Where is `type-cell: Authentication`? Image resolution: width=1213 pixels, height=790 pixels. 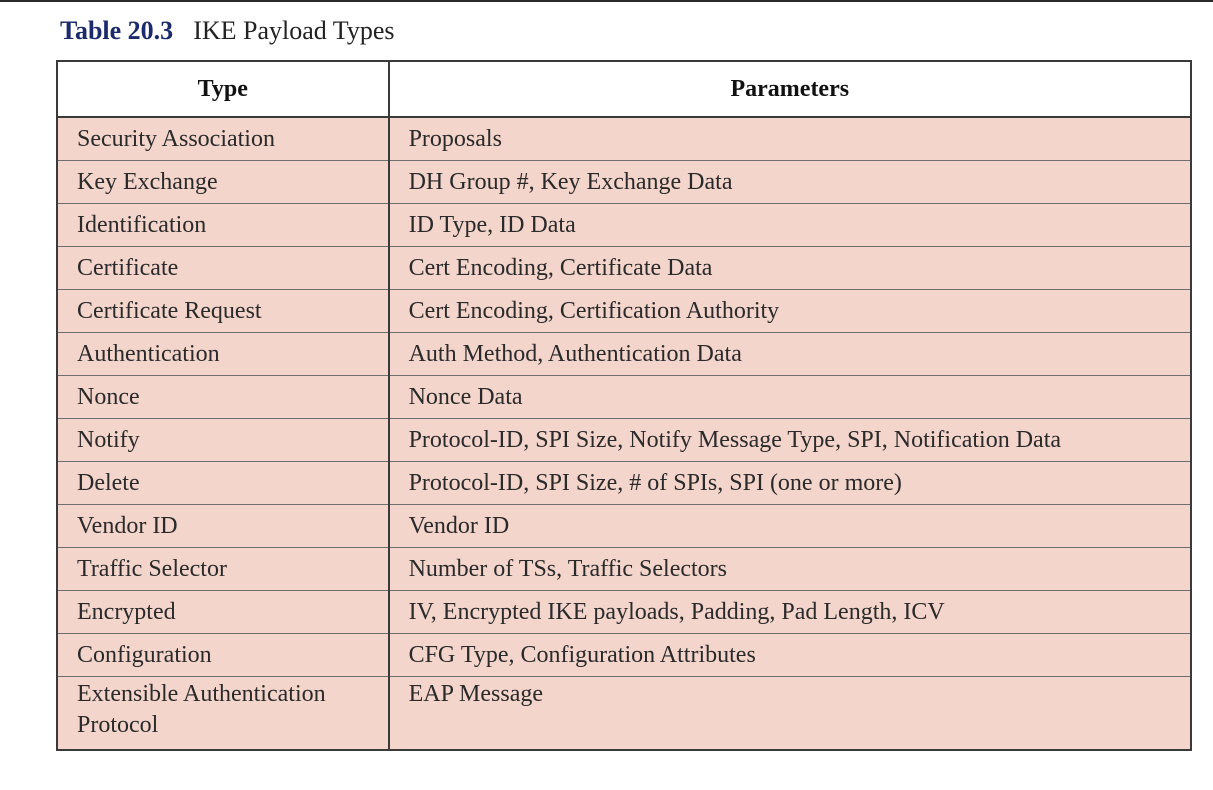
type-cell: Authentication is located at coordinates (223, 354).